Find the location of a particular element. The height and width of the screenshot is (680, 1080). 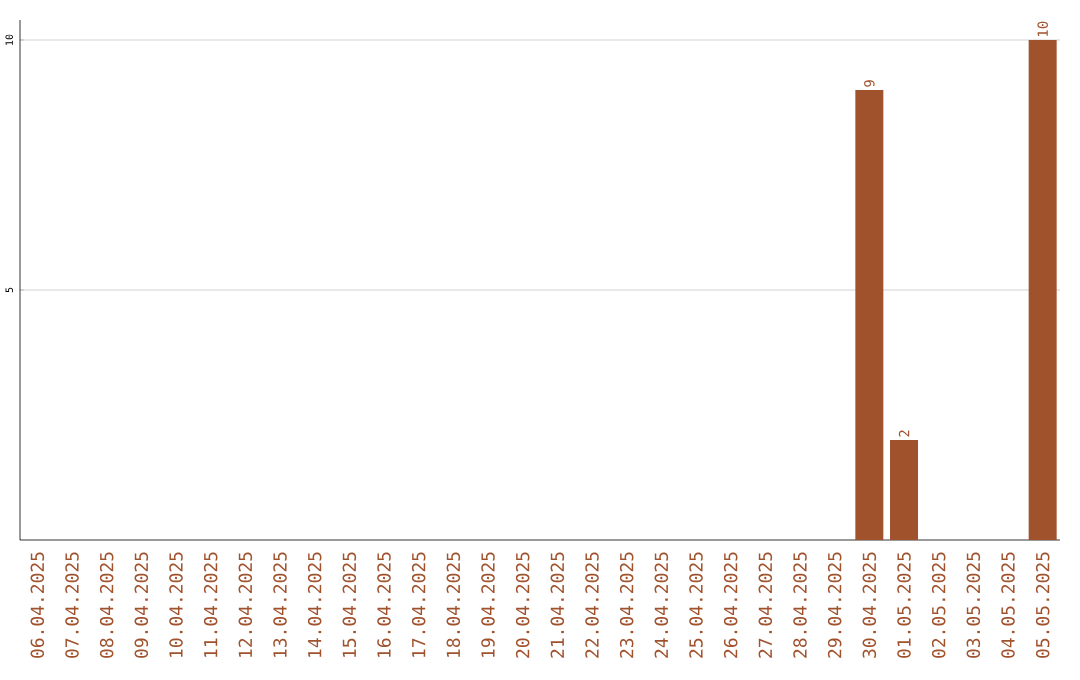

x-tick-label: 21.04.2025 is located at coordinates (557, 605).